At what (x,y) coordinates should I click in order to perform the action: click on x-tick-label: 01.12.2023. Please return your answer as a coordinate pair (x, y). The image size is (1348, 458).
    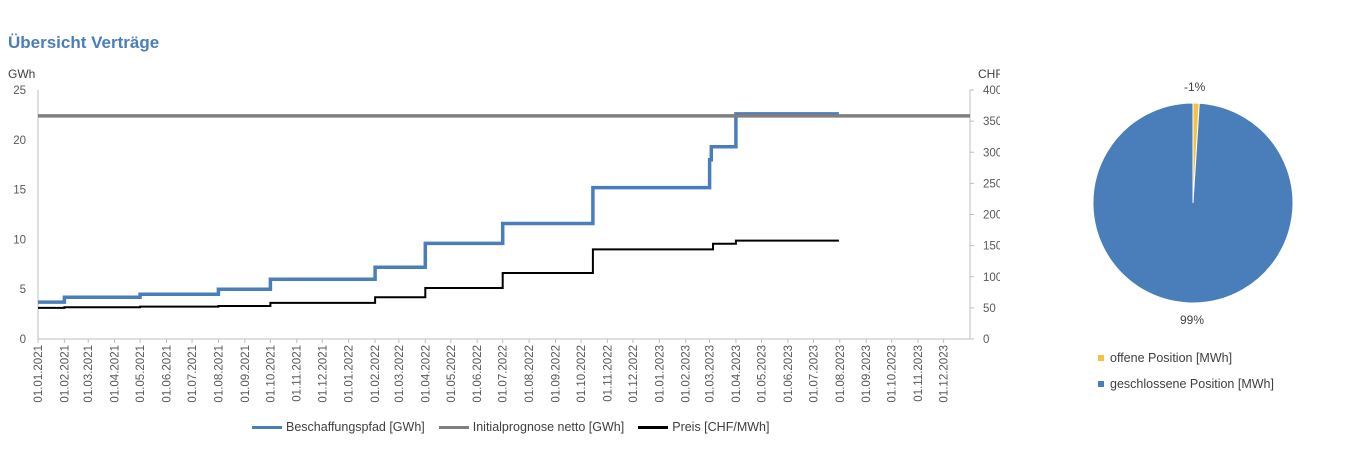
    Looking at the image, I should click on (945, 374).